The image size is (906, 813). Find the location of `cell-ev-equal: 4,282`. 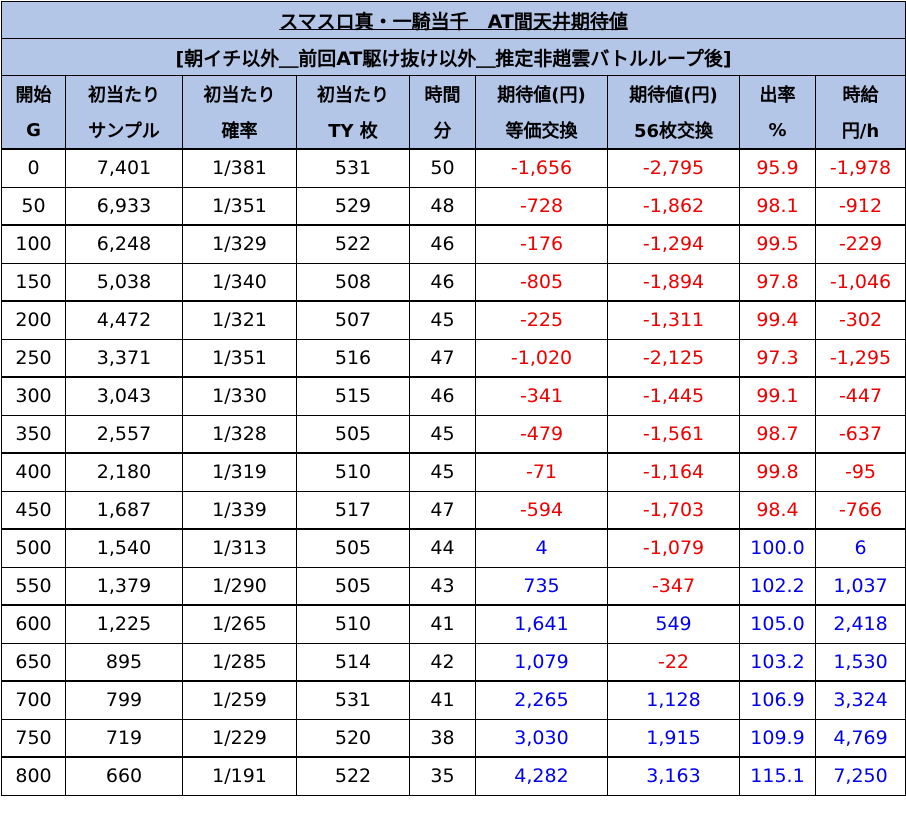

cell-ev-equal: 4,282 is located at coordinates (541, 776).